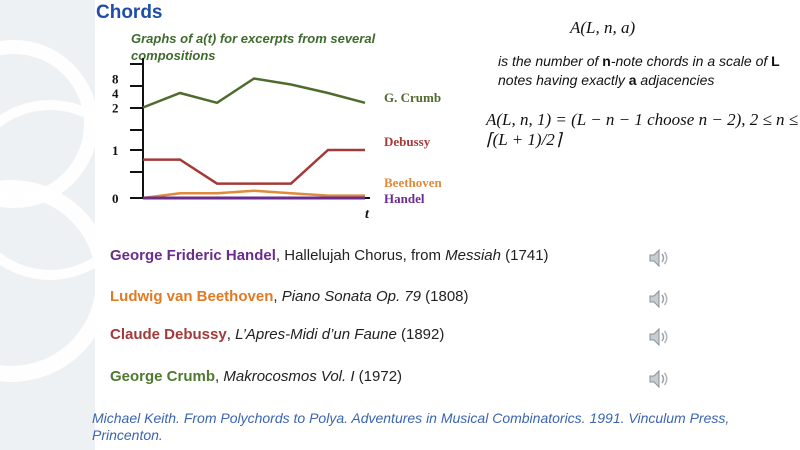  Describe the element at coordinates (254, 166) in the screenshot. I see `series-line-debussy` at that location.